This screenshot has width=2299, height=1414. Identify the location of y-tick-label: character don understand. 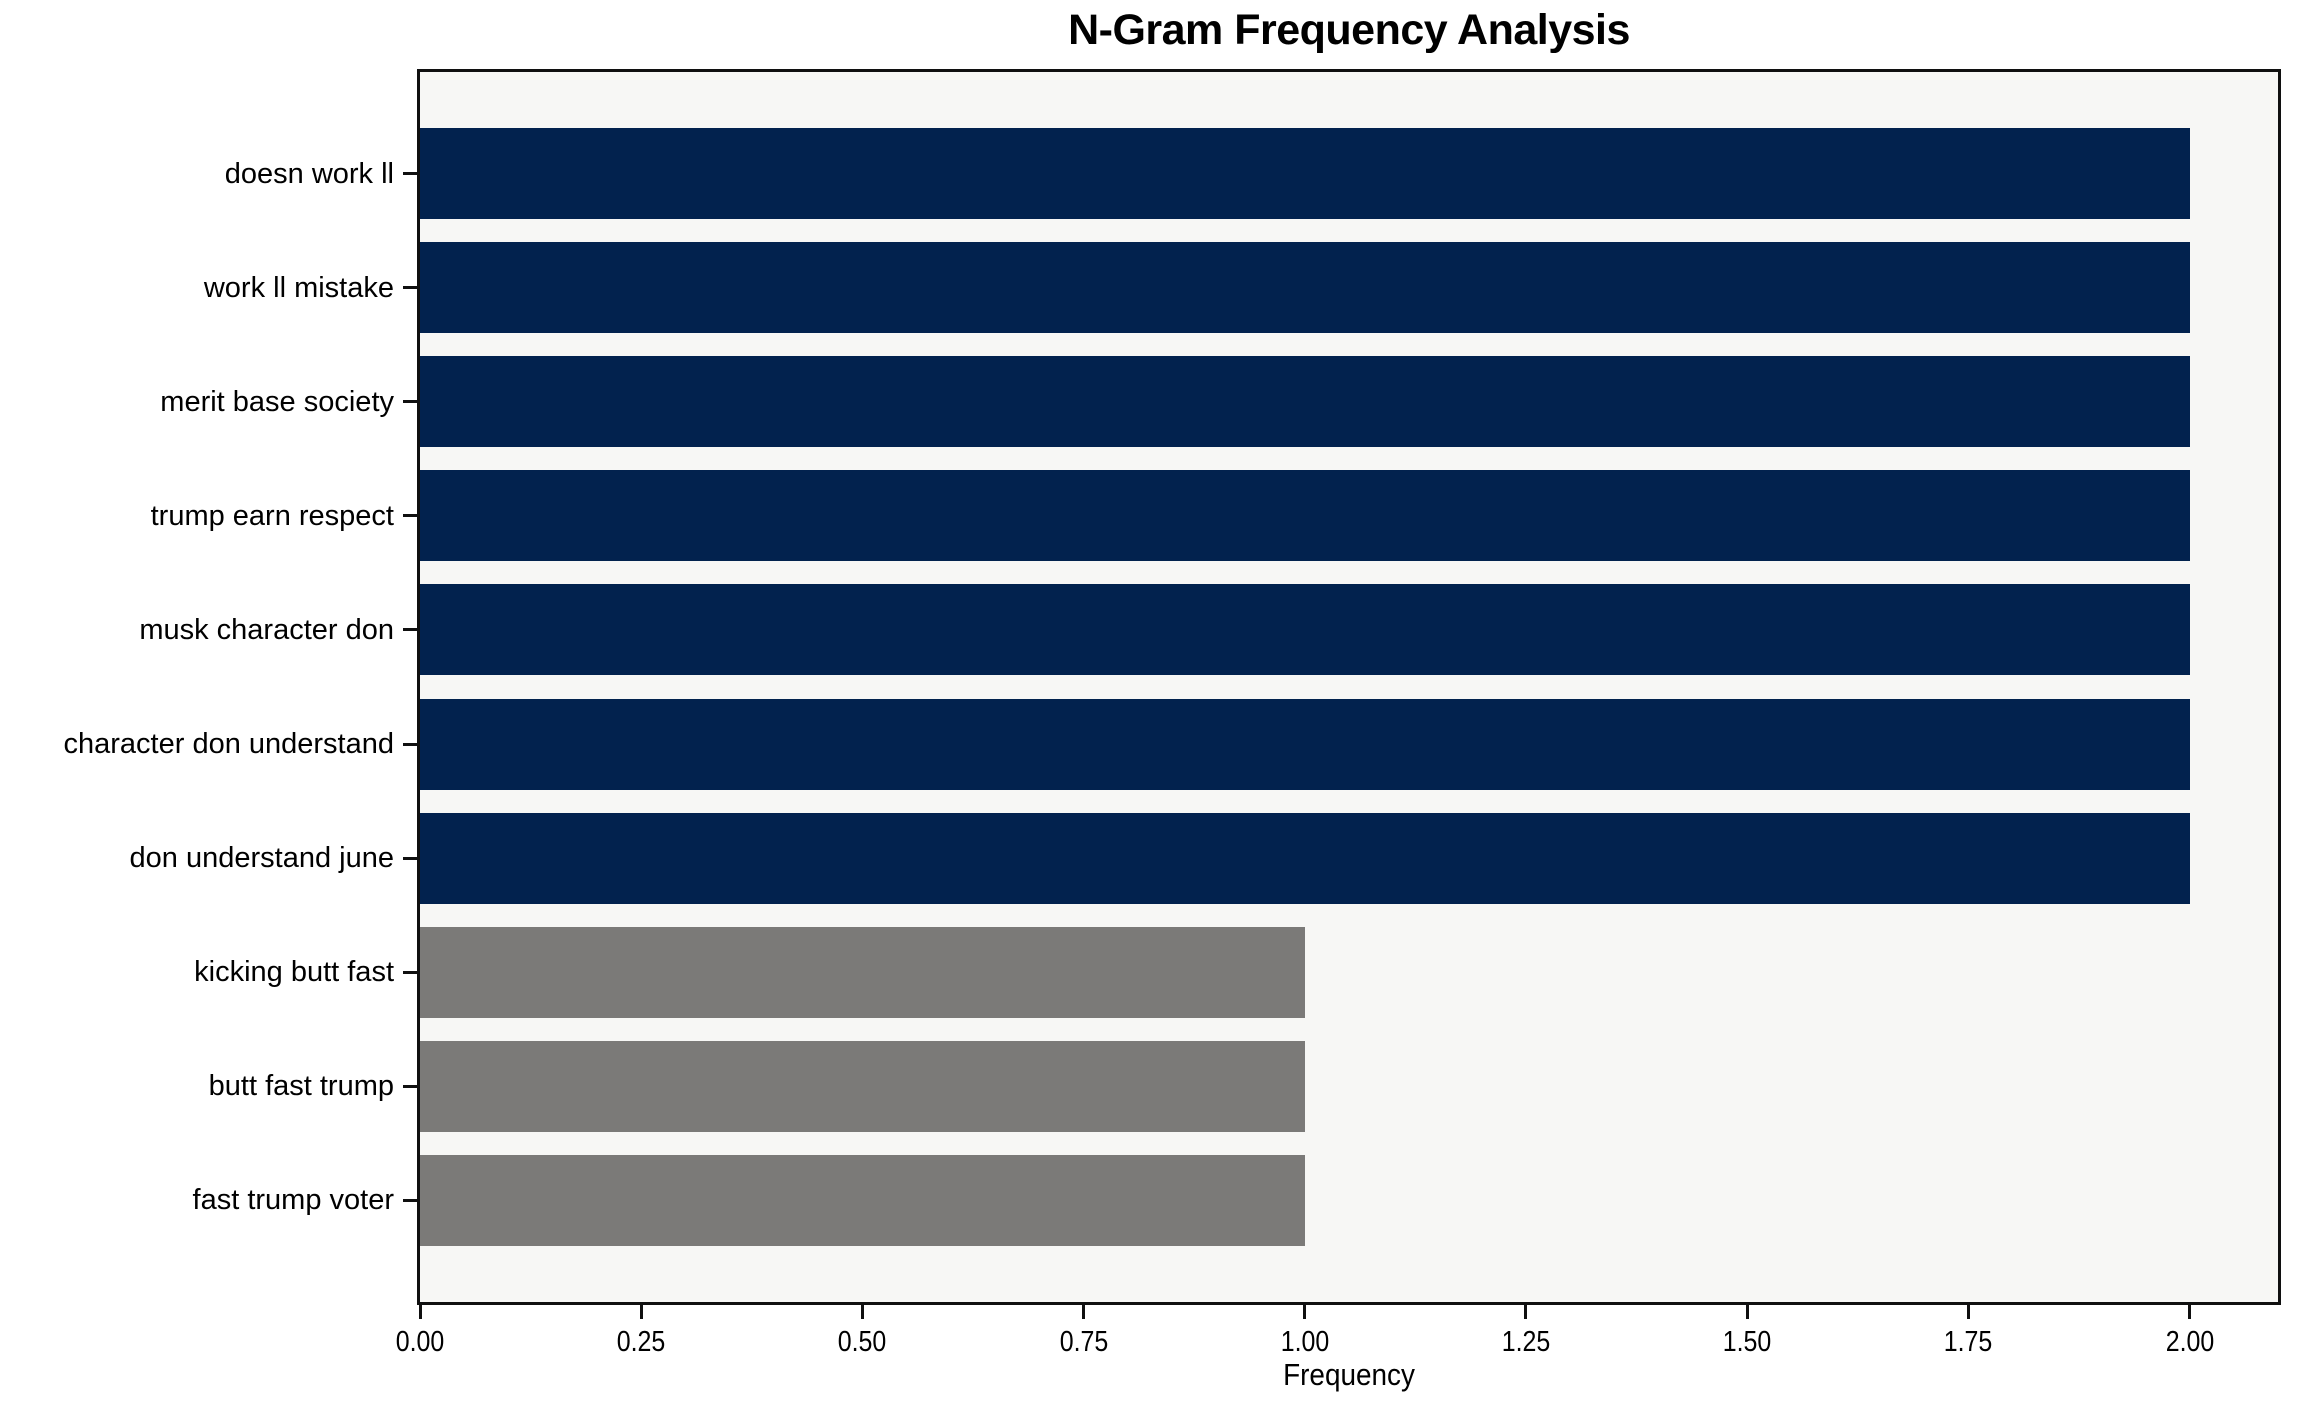
(229, 744).